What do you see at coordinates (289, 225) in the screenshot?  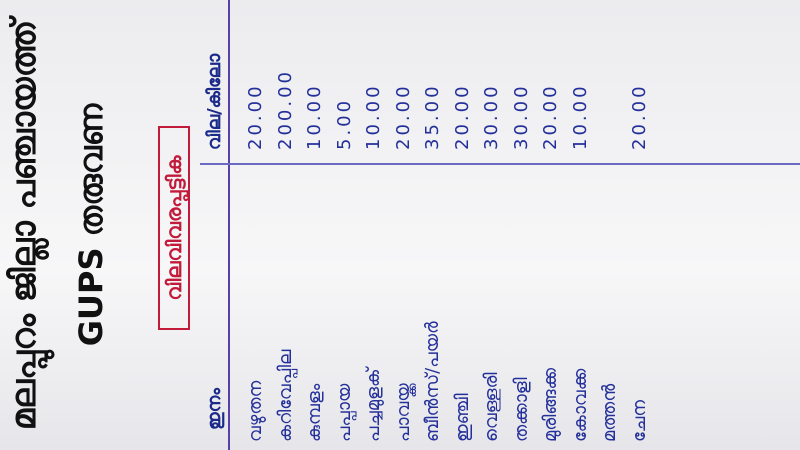 I see `table-row: കറിവേപ്പില 200.00` at bounding box center [289, 225].